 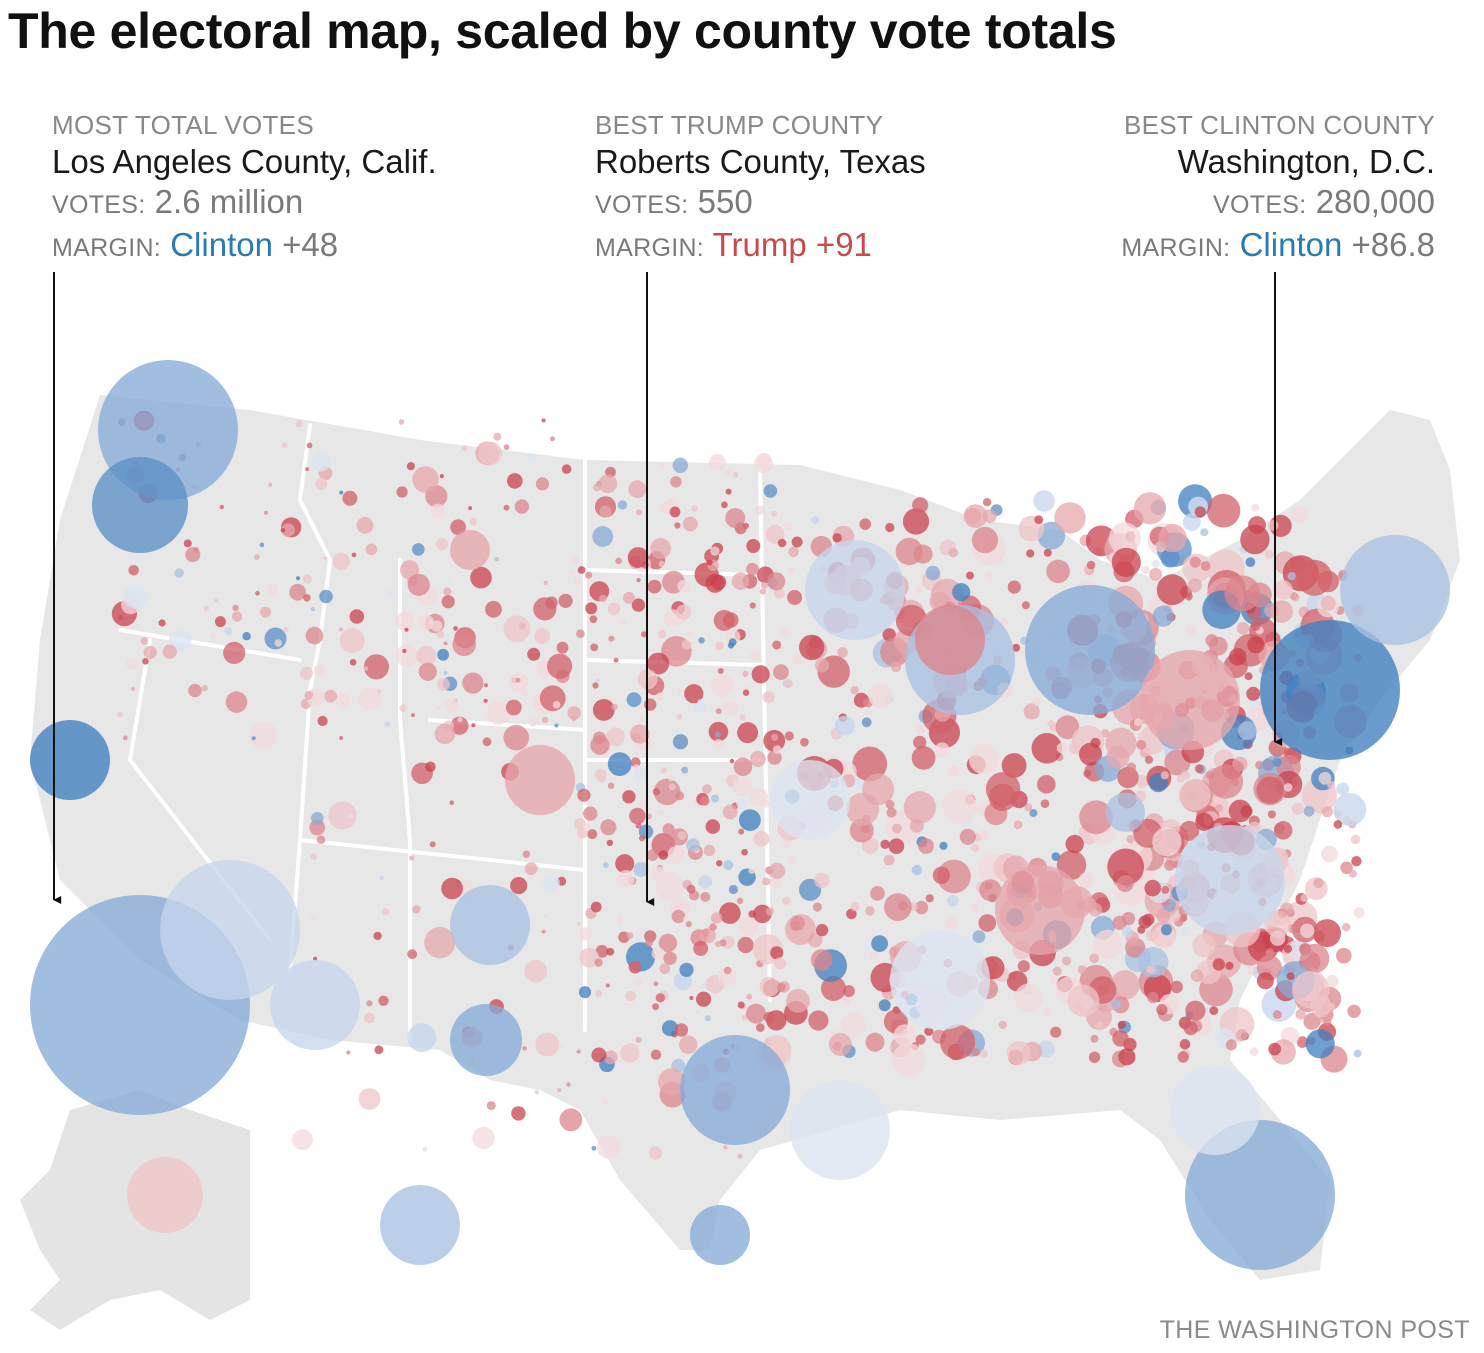 I want to click on callout-label: MOST TOTAL VOTES, so click(x=183, y=125).